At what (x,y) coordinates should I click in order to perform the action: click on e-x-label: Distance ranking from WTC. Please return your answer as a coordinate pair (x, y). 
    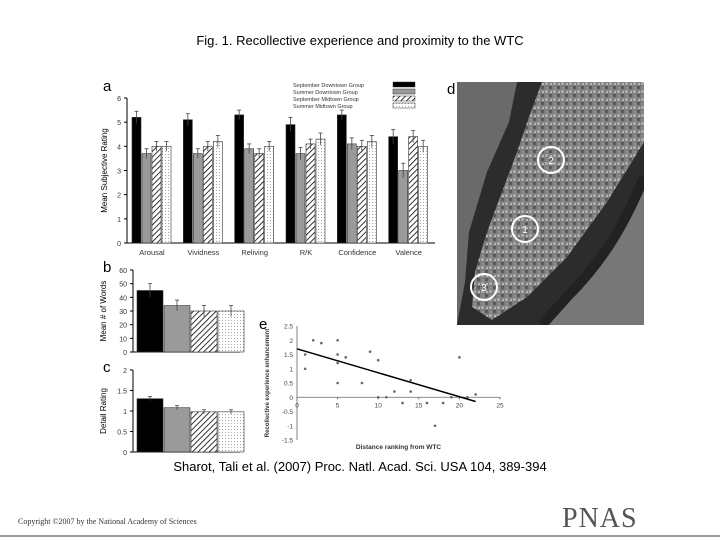
    Looking at the image, I should click on (399, 447).